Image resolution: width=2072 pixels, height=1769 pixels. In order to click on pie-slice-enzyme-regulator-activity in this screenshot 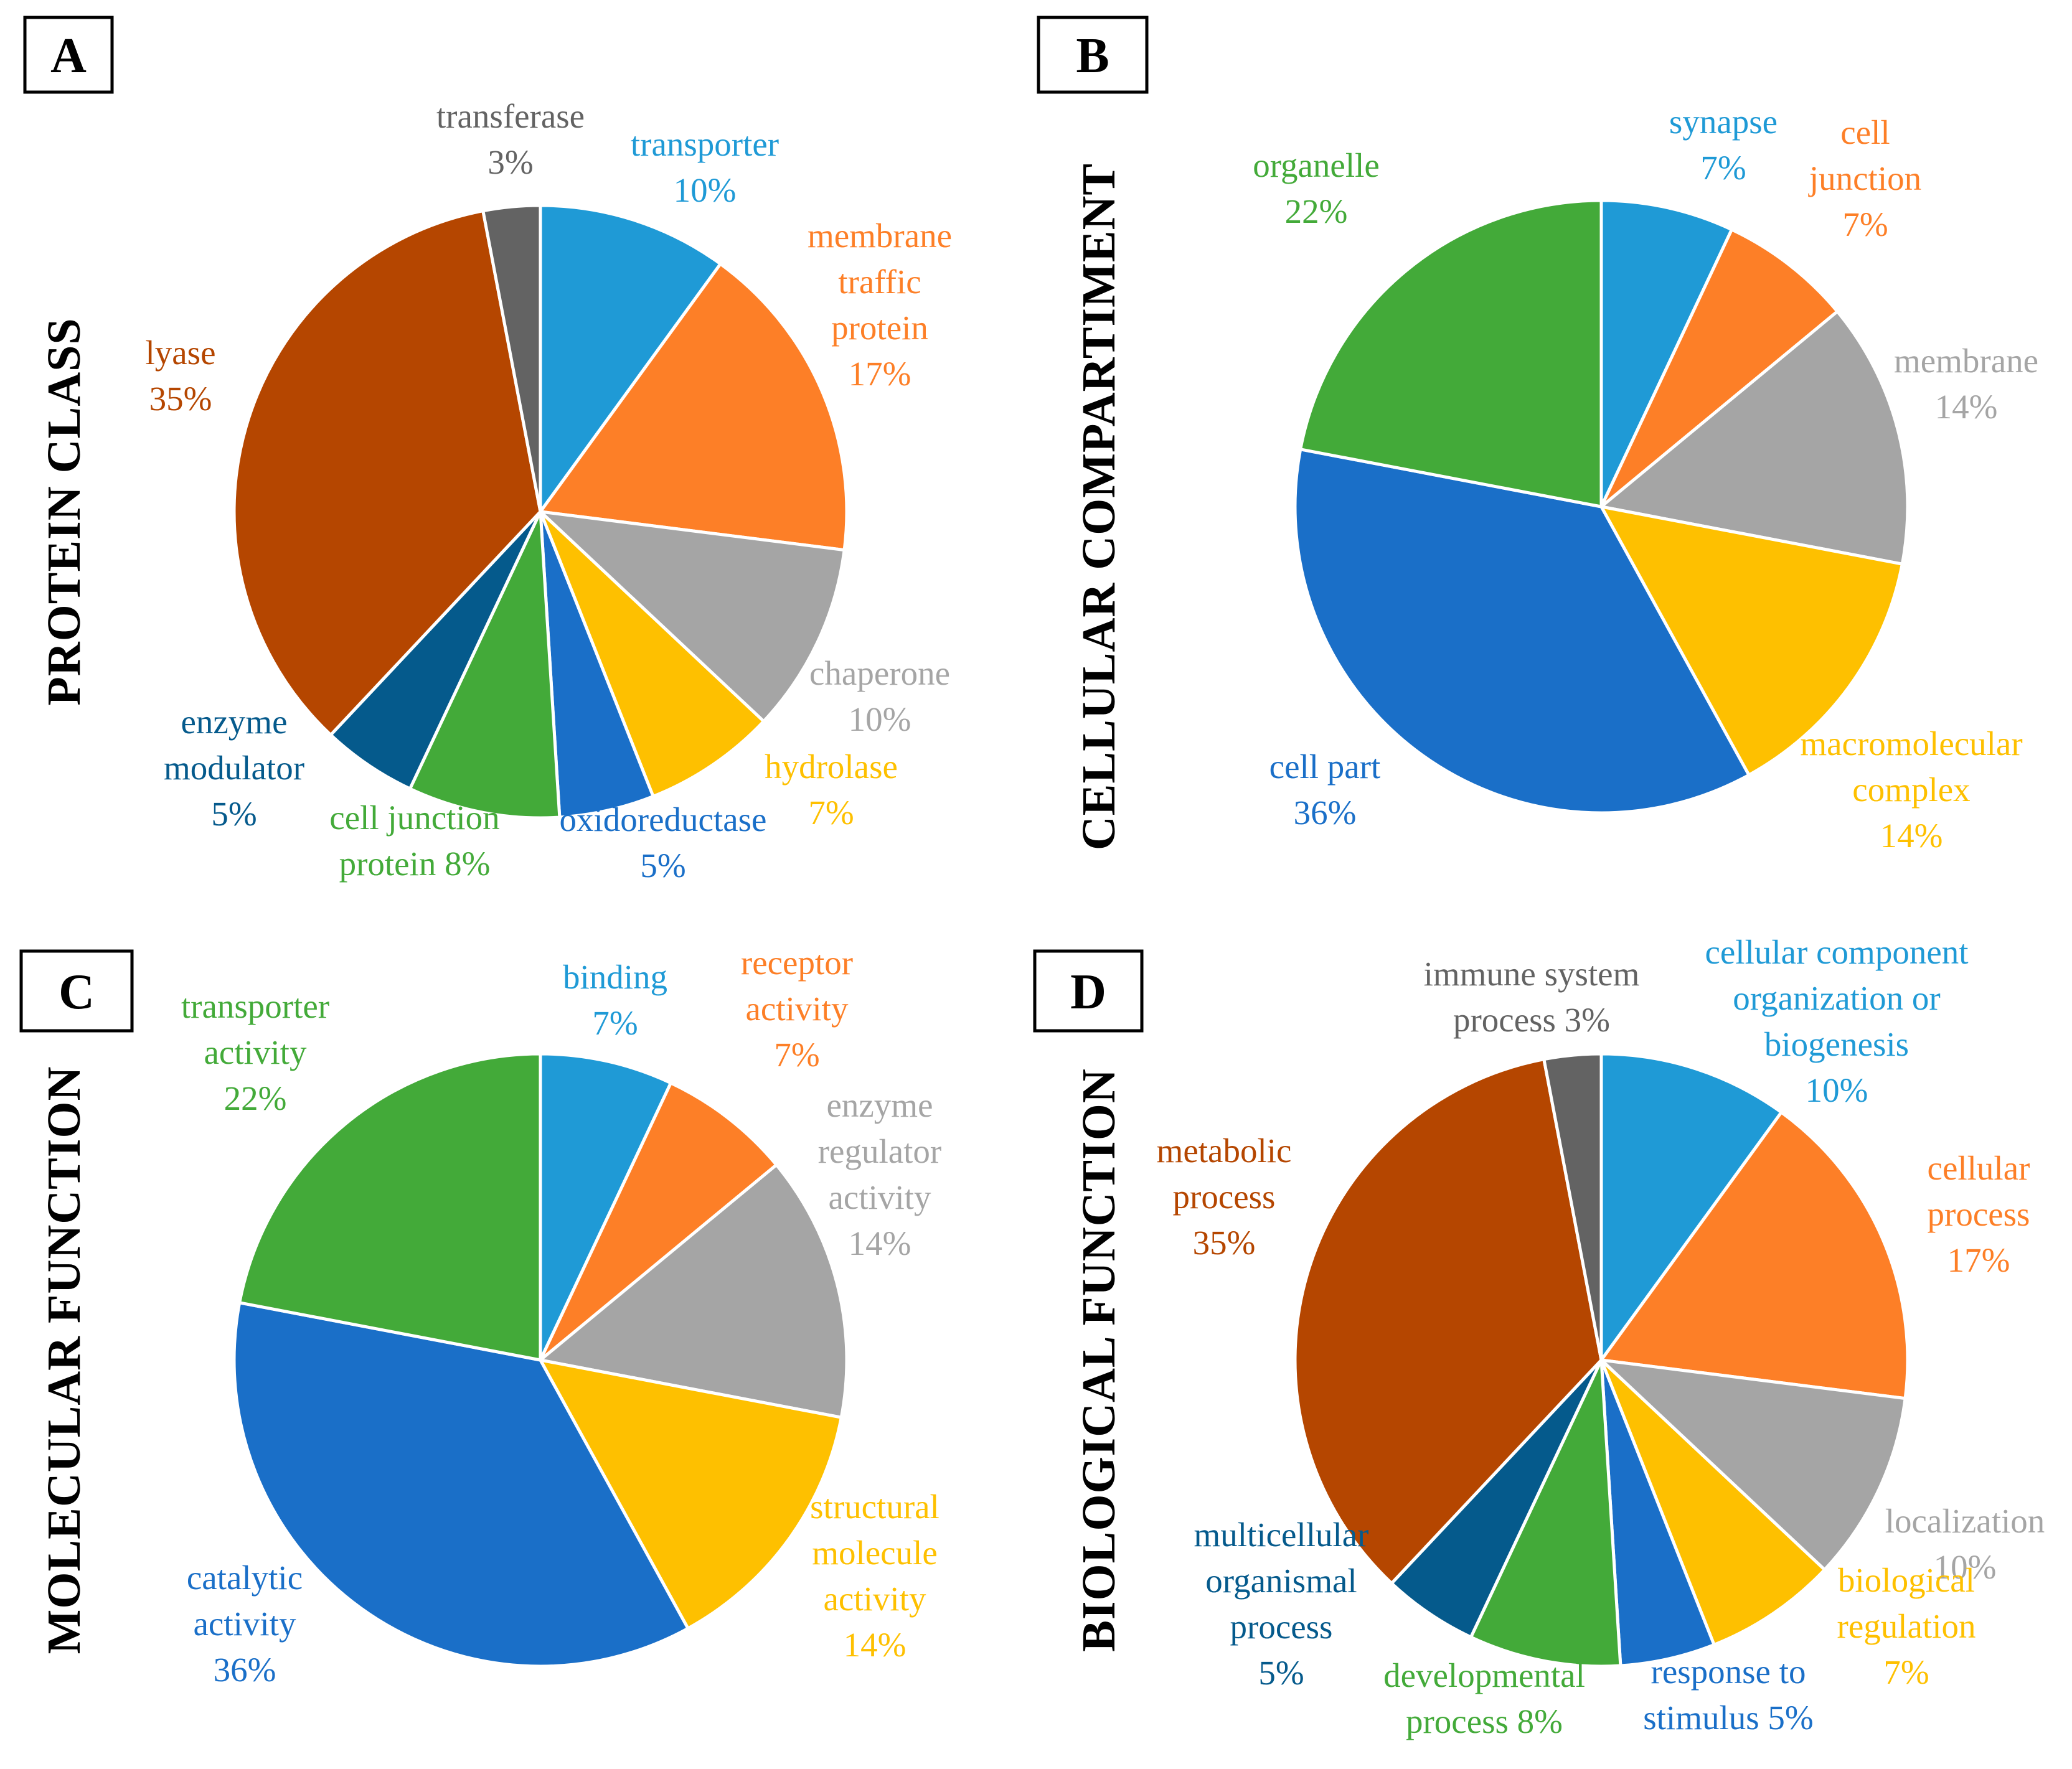, I will do `click(693, 1291)`.